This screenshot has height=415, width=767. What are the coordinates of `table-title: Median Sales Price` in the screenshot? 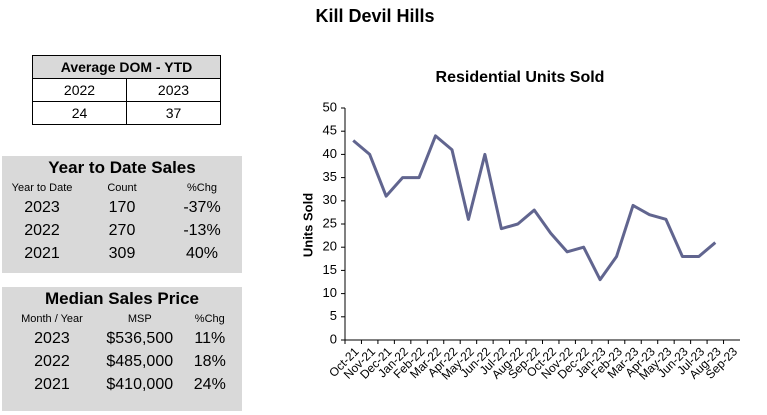 It's located at (122, 298).